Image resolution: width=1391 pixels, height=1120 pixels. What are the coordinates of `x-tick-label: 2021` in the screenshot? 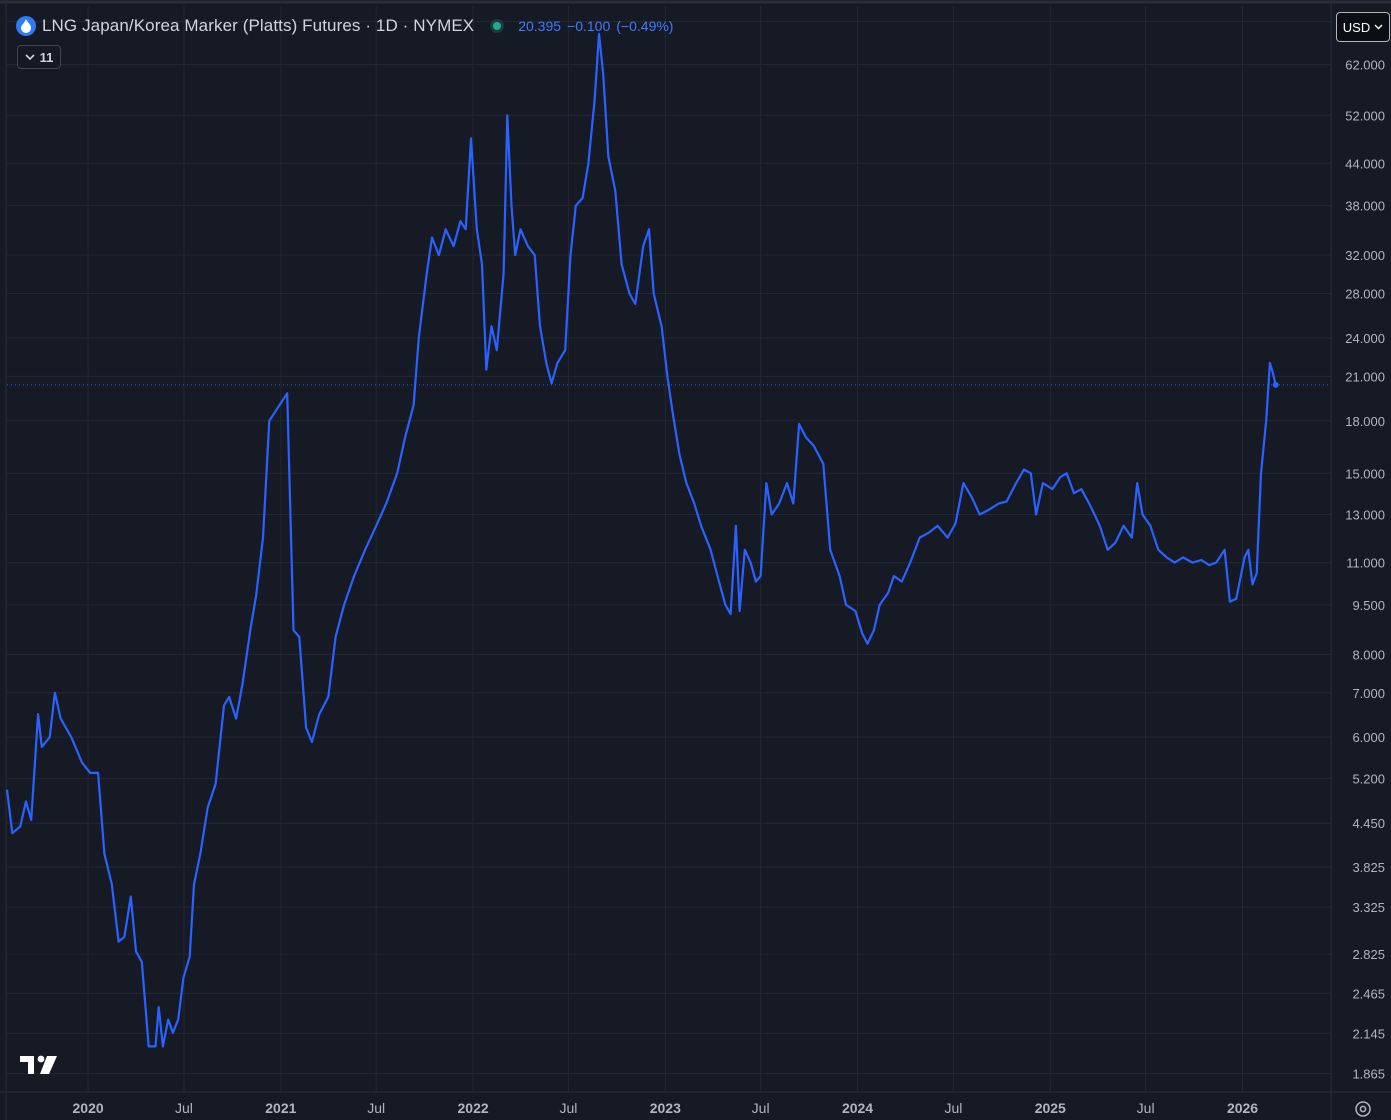 It's located at (280, 1108).